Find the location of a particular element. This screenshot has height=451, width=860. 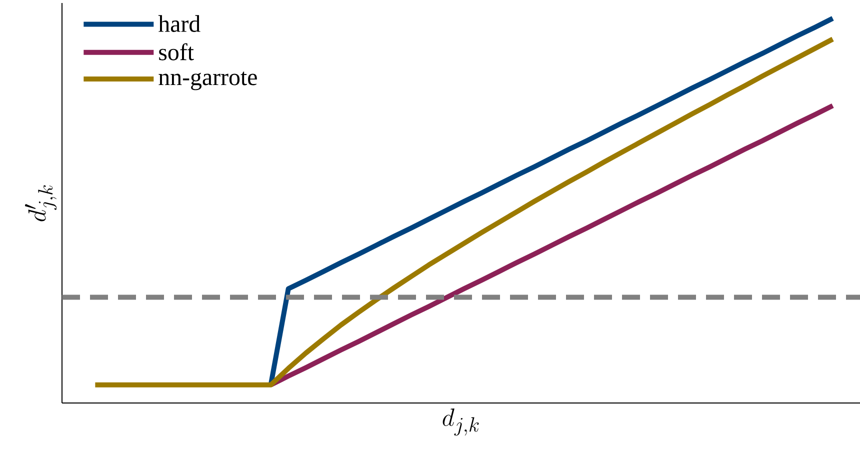

legend-label: nn-garrote is located at coordinates (207, 81).